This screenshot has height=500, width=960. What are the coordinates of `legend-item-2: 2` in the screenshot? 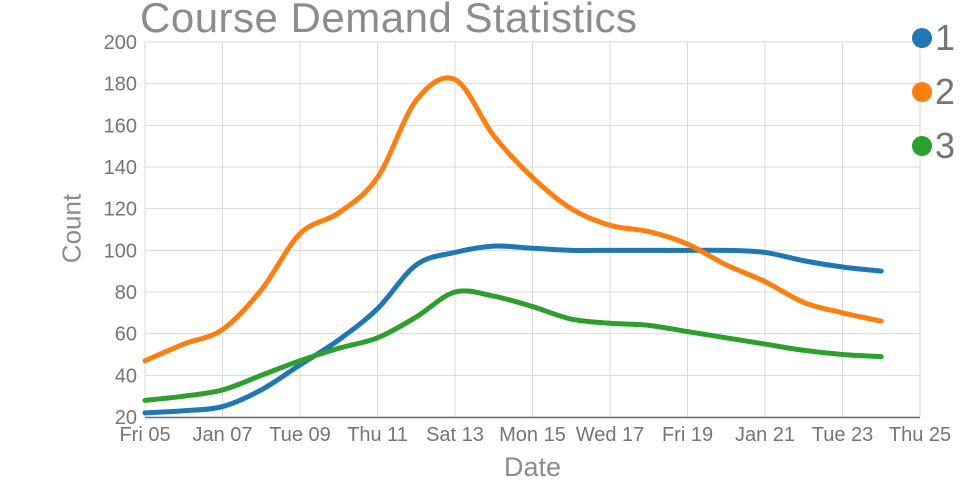 It's located at (933, 92).